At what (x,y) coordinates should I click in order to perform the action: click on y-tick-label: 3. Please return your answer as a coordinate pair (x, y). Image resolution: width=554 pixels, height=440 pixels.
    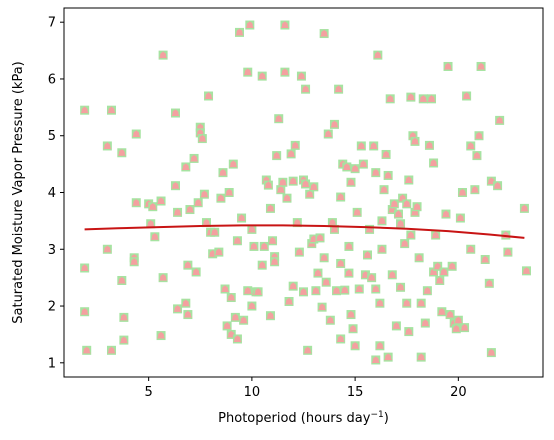
    Looking at the image, I should click on (52, 250).